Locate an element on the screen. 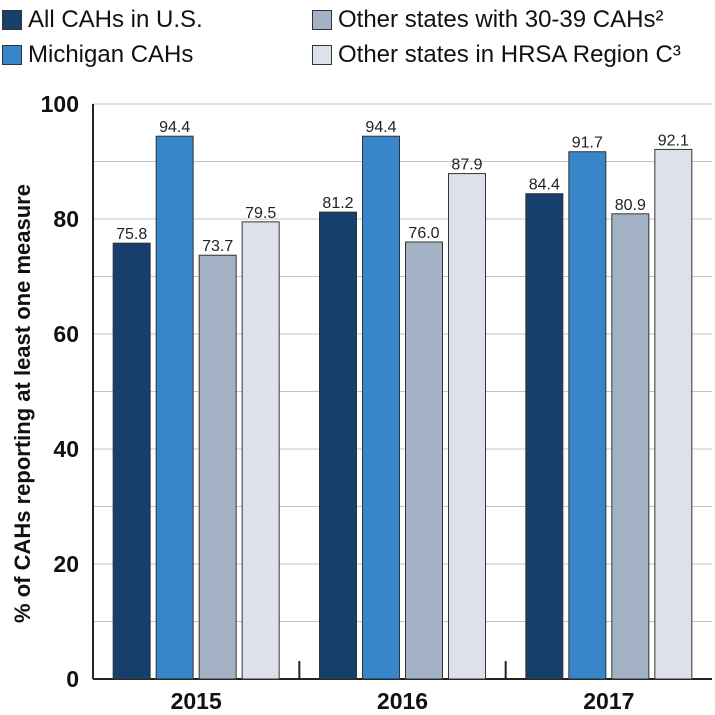 The height and width of the screenshot is (715, 715). bar-value-label: 92.1 is located at coordinates (673, 140).